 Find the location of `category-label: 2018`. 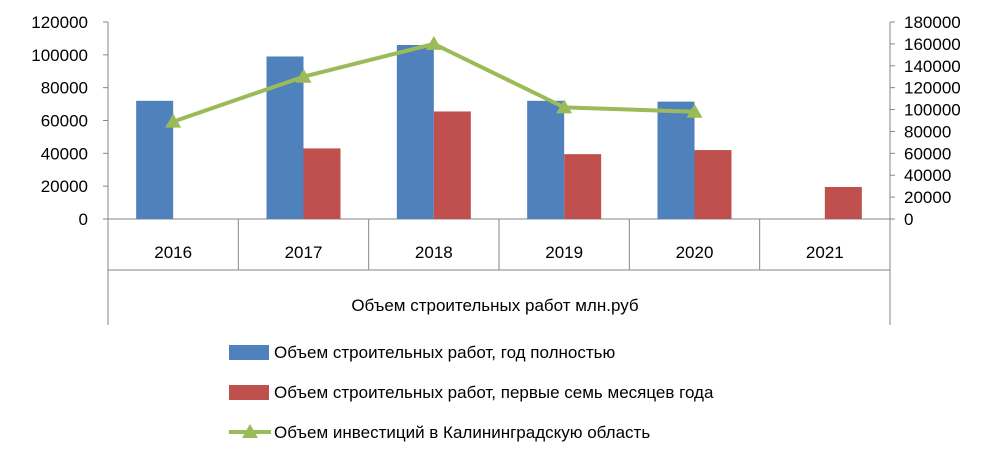

category-label: 2018 is located at coordinates (434, 252).